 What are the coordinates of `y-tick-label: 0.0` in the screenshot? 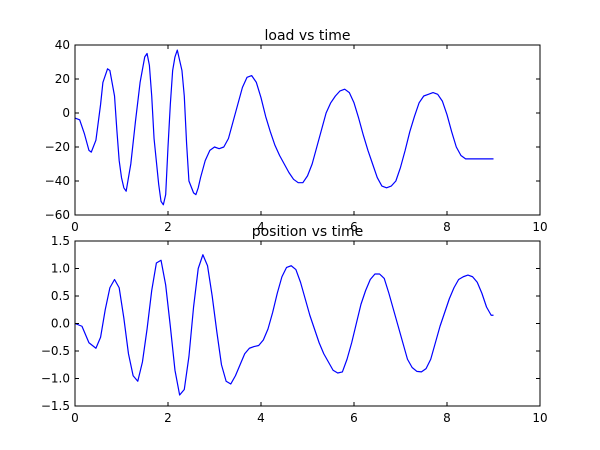 It's located at (60, 324).